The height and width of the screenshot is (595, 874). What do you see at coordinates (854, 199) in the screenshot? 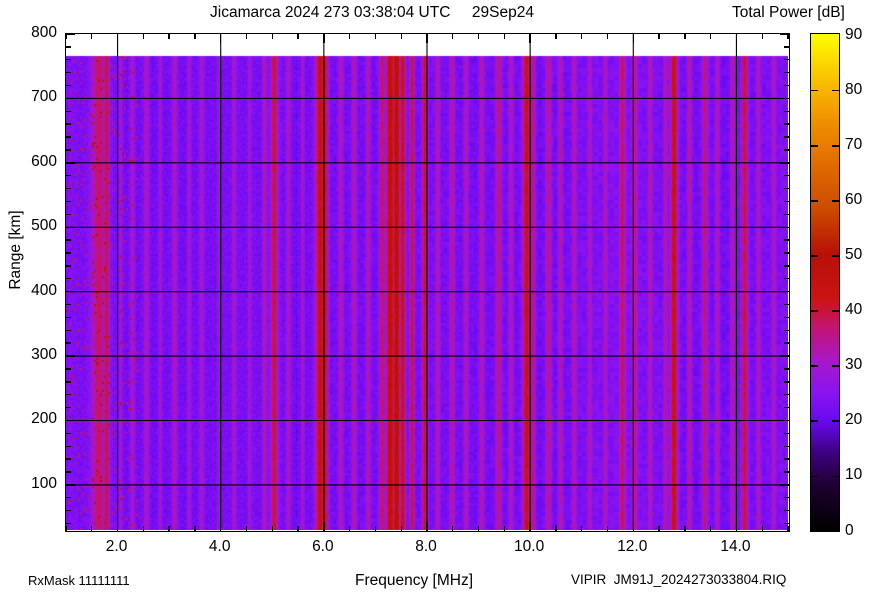
I see `colorbar-tick-label: 60` at bounding box center [854, 199].